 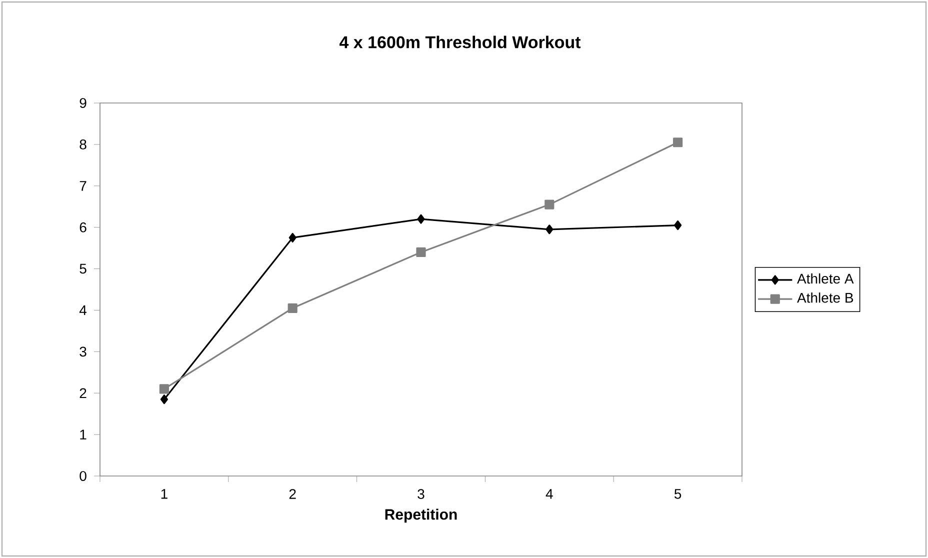 I want to click on legend-label: Athlete A, so click(x=825, y=278).